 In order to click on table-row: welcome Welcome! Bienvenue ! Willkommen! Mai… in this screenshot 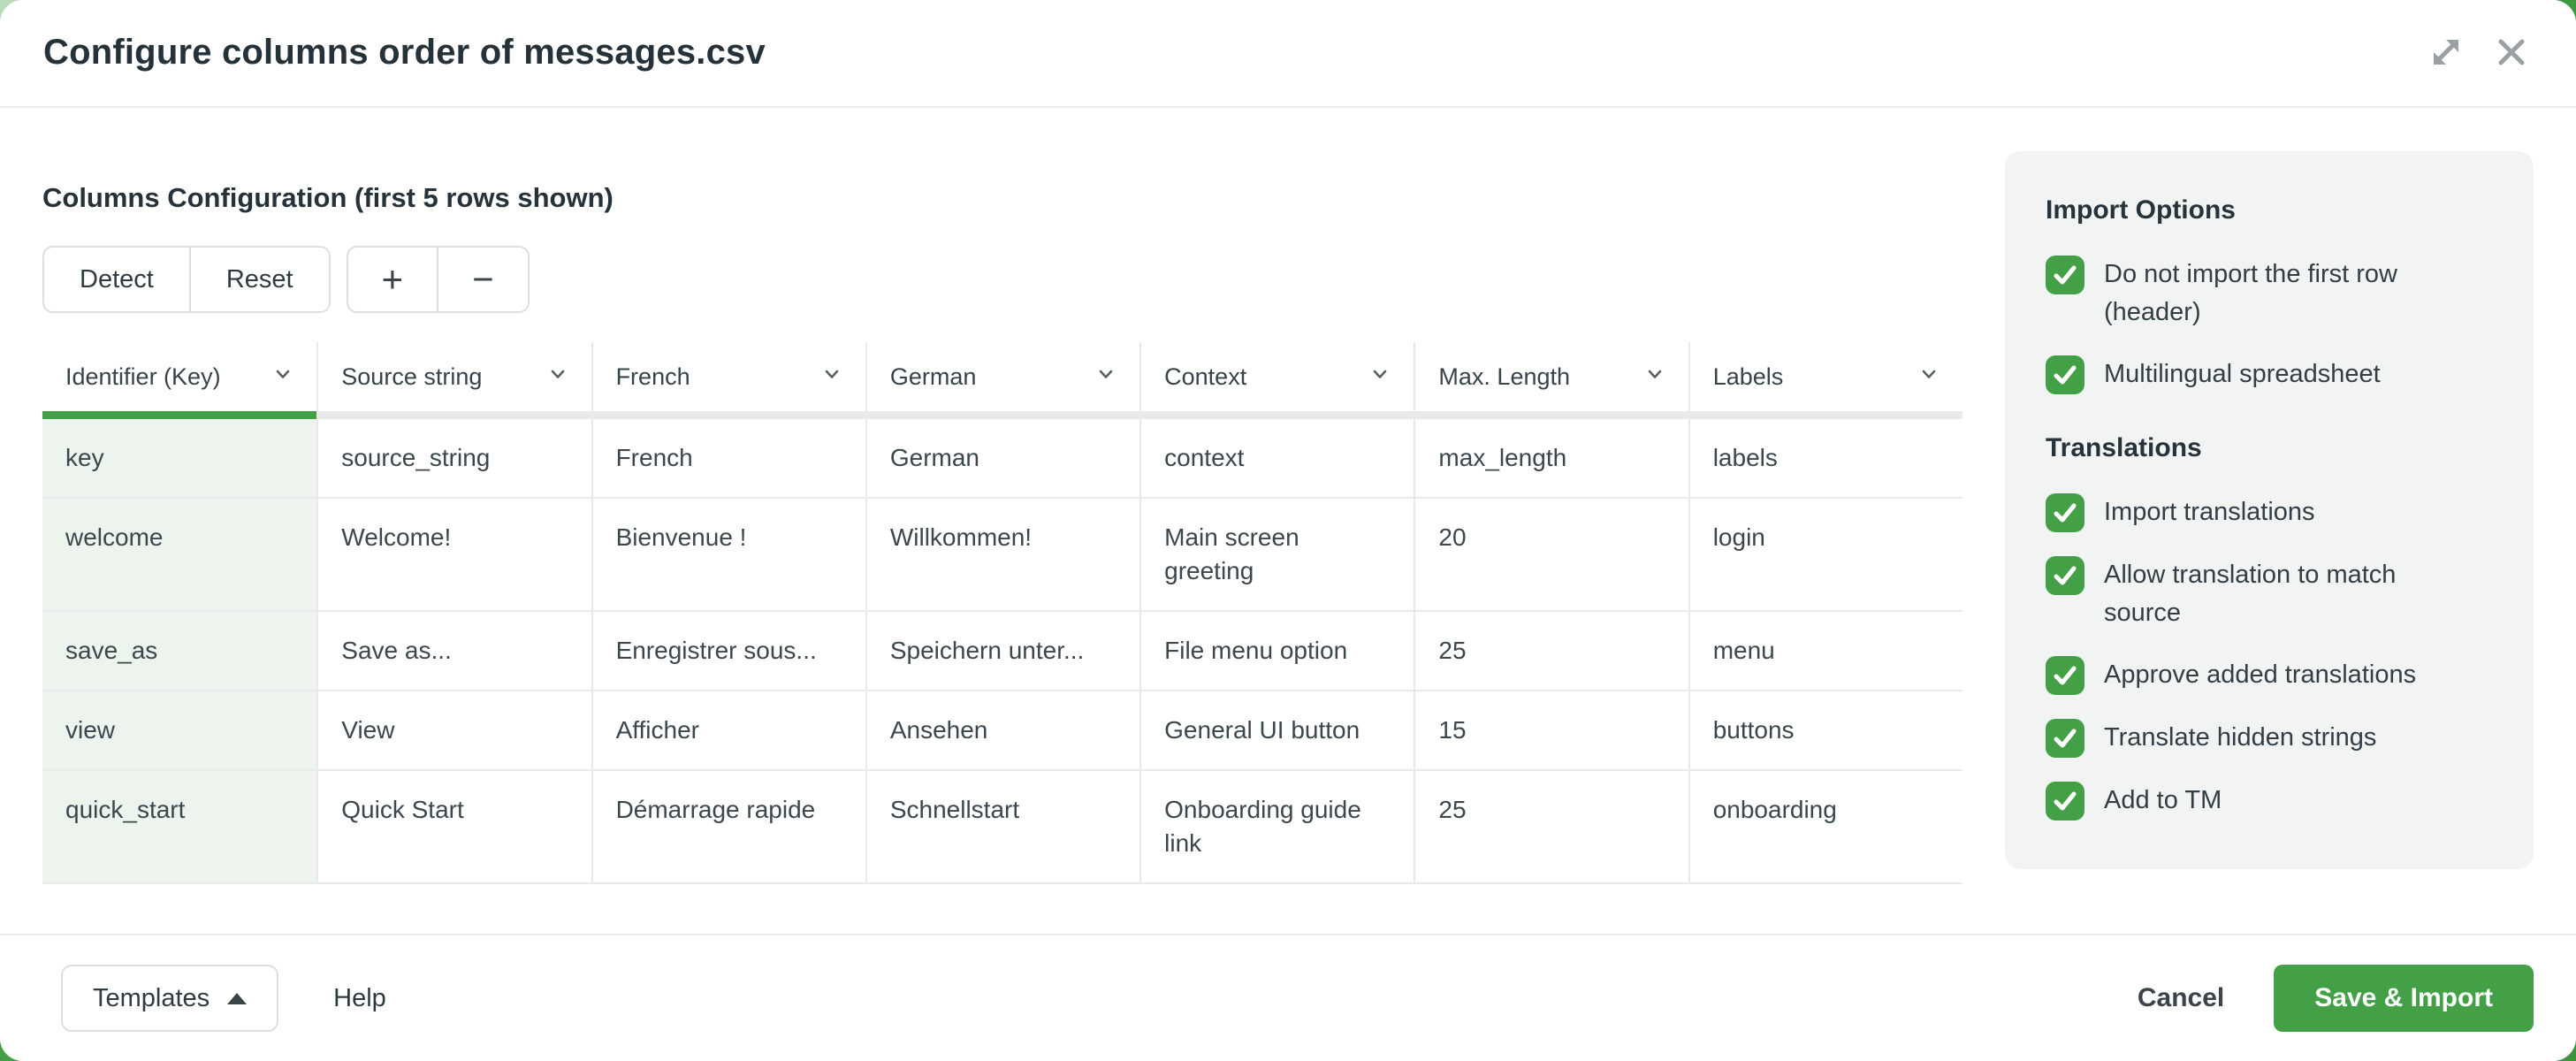, I will do `click(1002, 555)`.